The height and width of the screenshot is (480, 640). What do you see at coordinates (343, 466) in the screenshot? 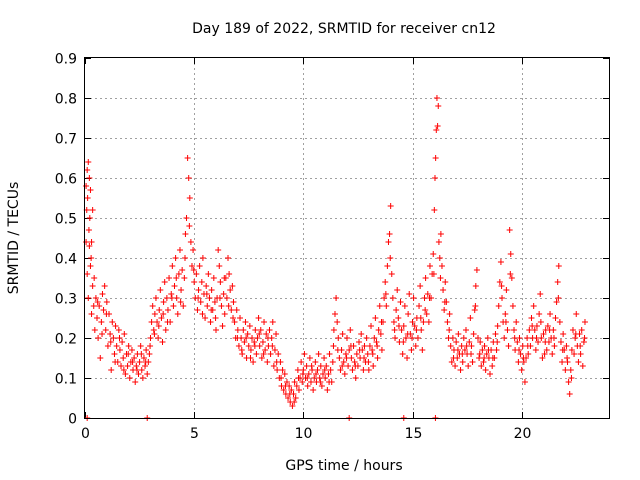
I see `x-axis-title: GPS time / hours` at bounding box center [343, 466].